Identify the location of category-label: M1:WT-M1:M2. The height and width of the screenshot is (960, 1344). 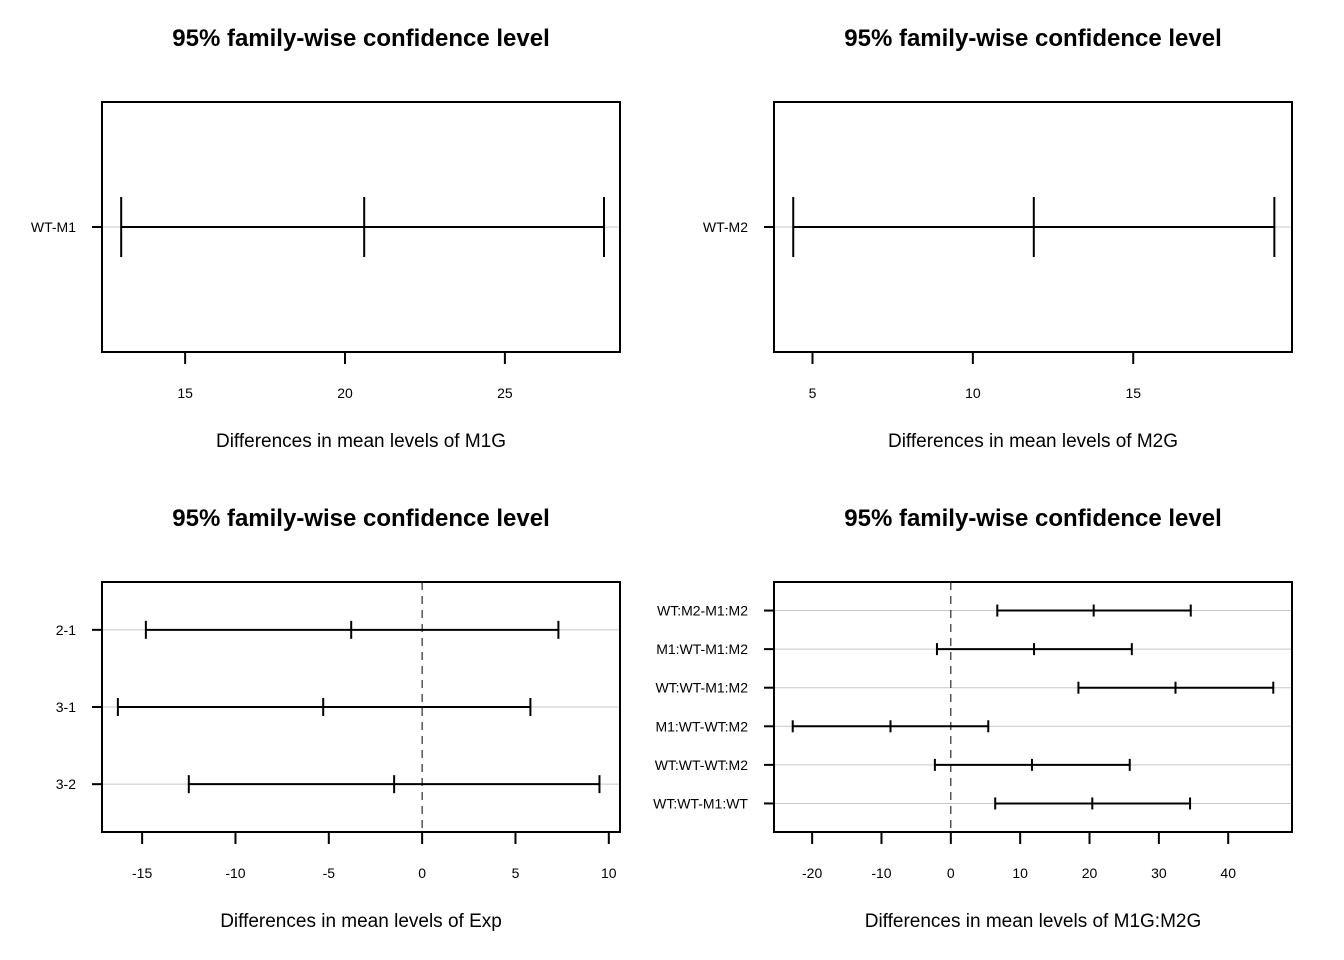
(702, 649).